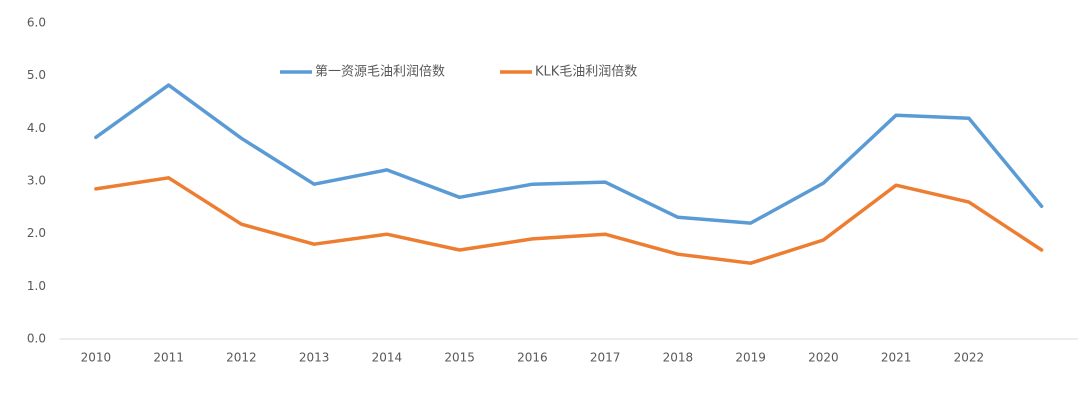 The width and height of the screenshot is (1080, 409). I want to click on x-tick-label: 2017, so click(605, 358).